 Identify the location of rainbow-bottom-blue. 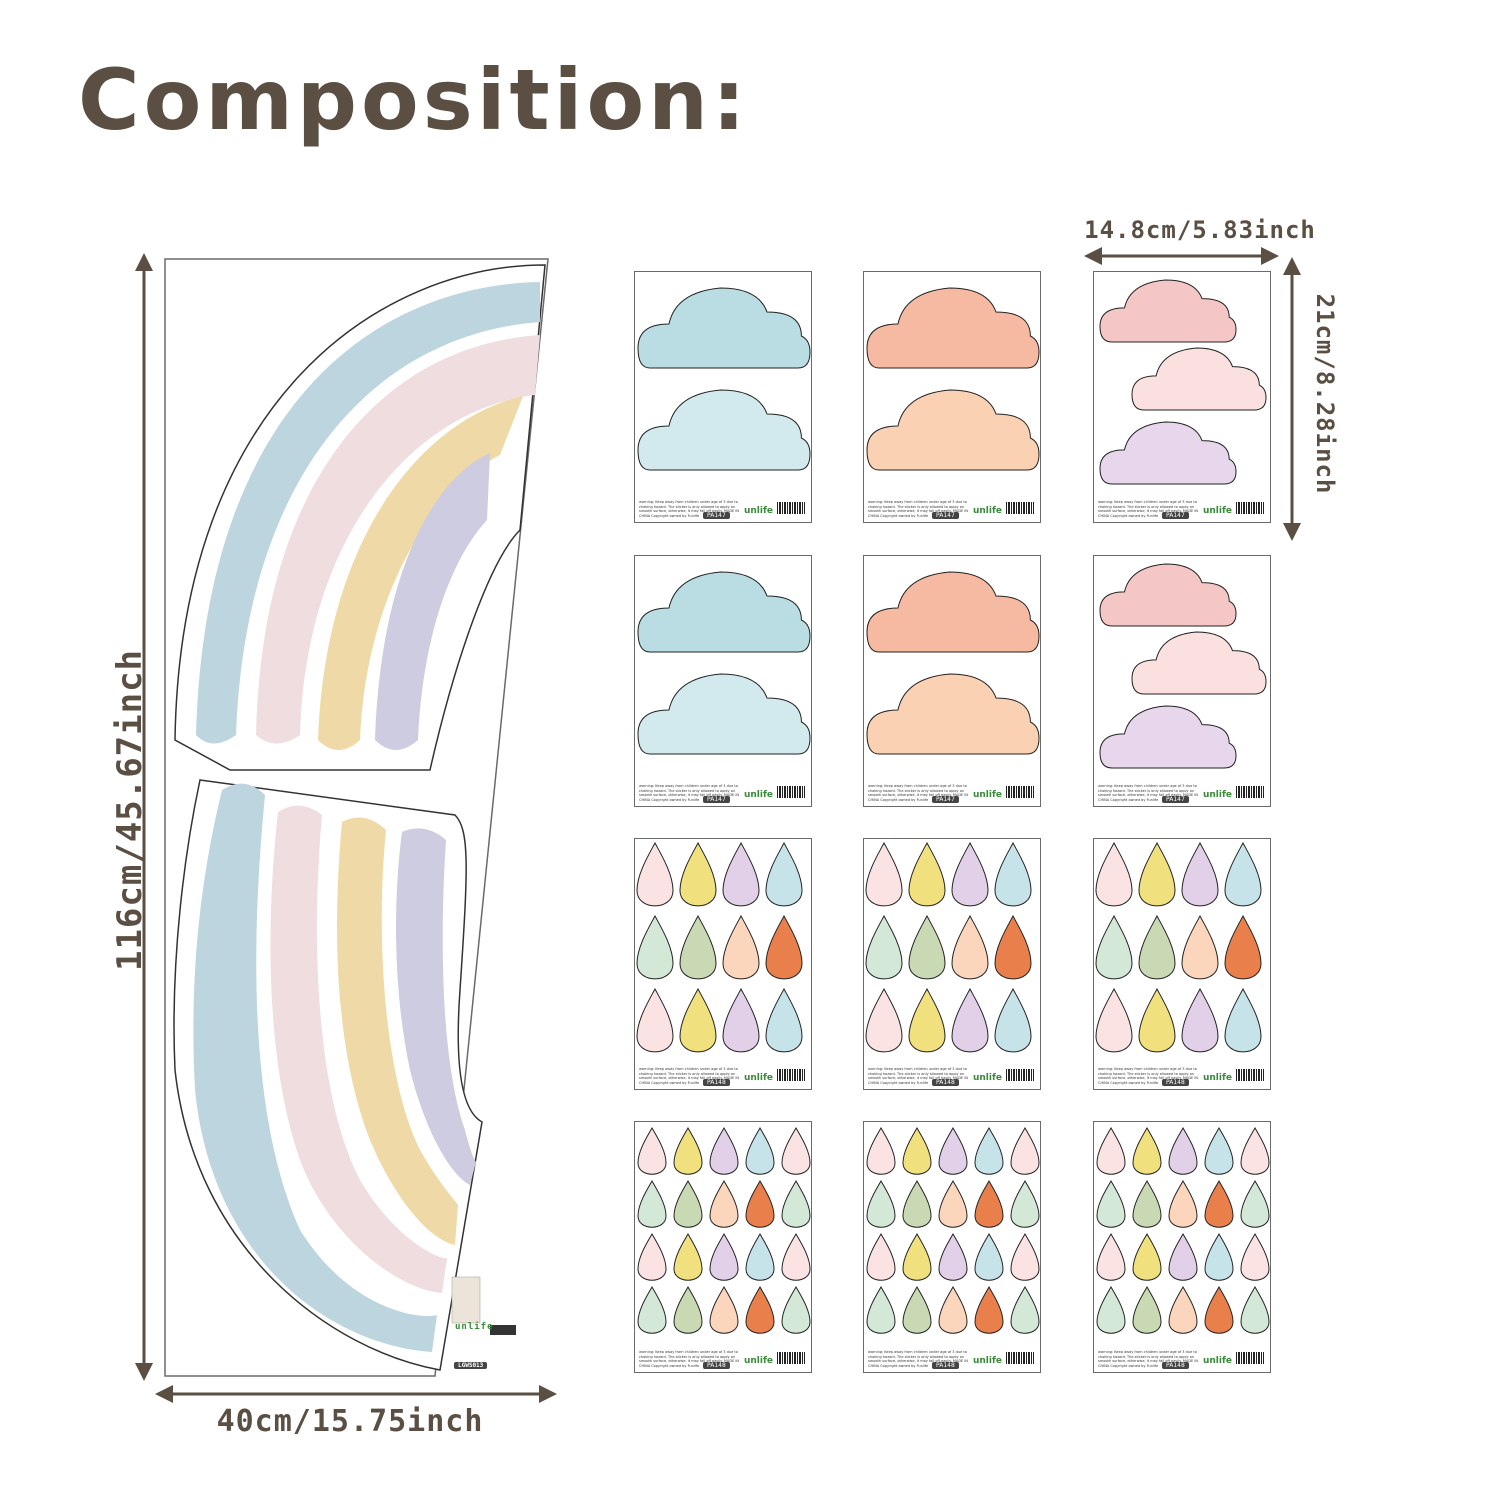
(315, 1067).